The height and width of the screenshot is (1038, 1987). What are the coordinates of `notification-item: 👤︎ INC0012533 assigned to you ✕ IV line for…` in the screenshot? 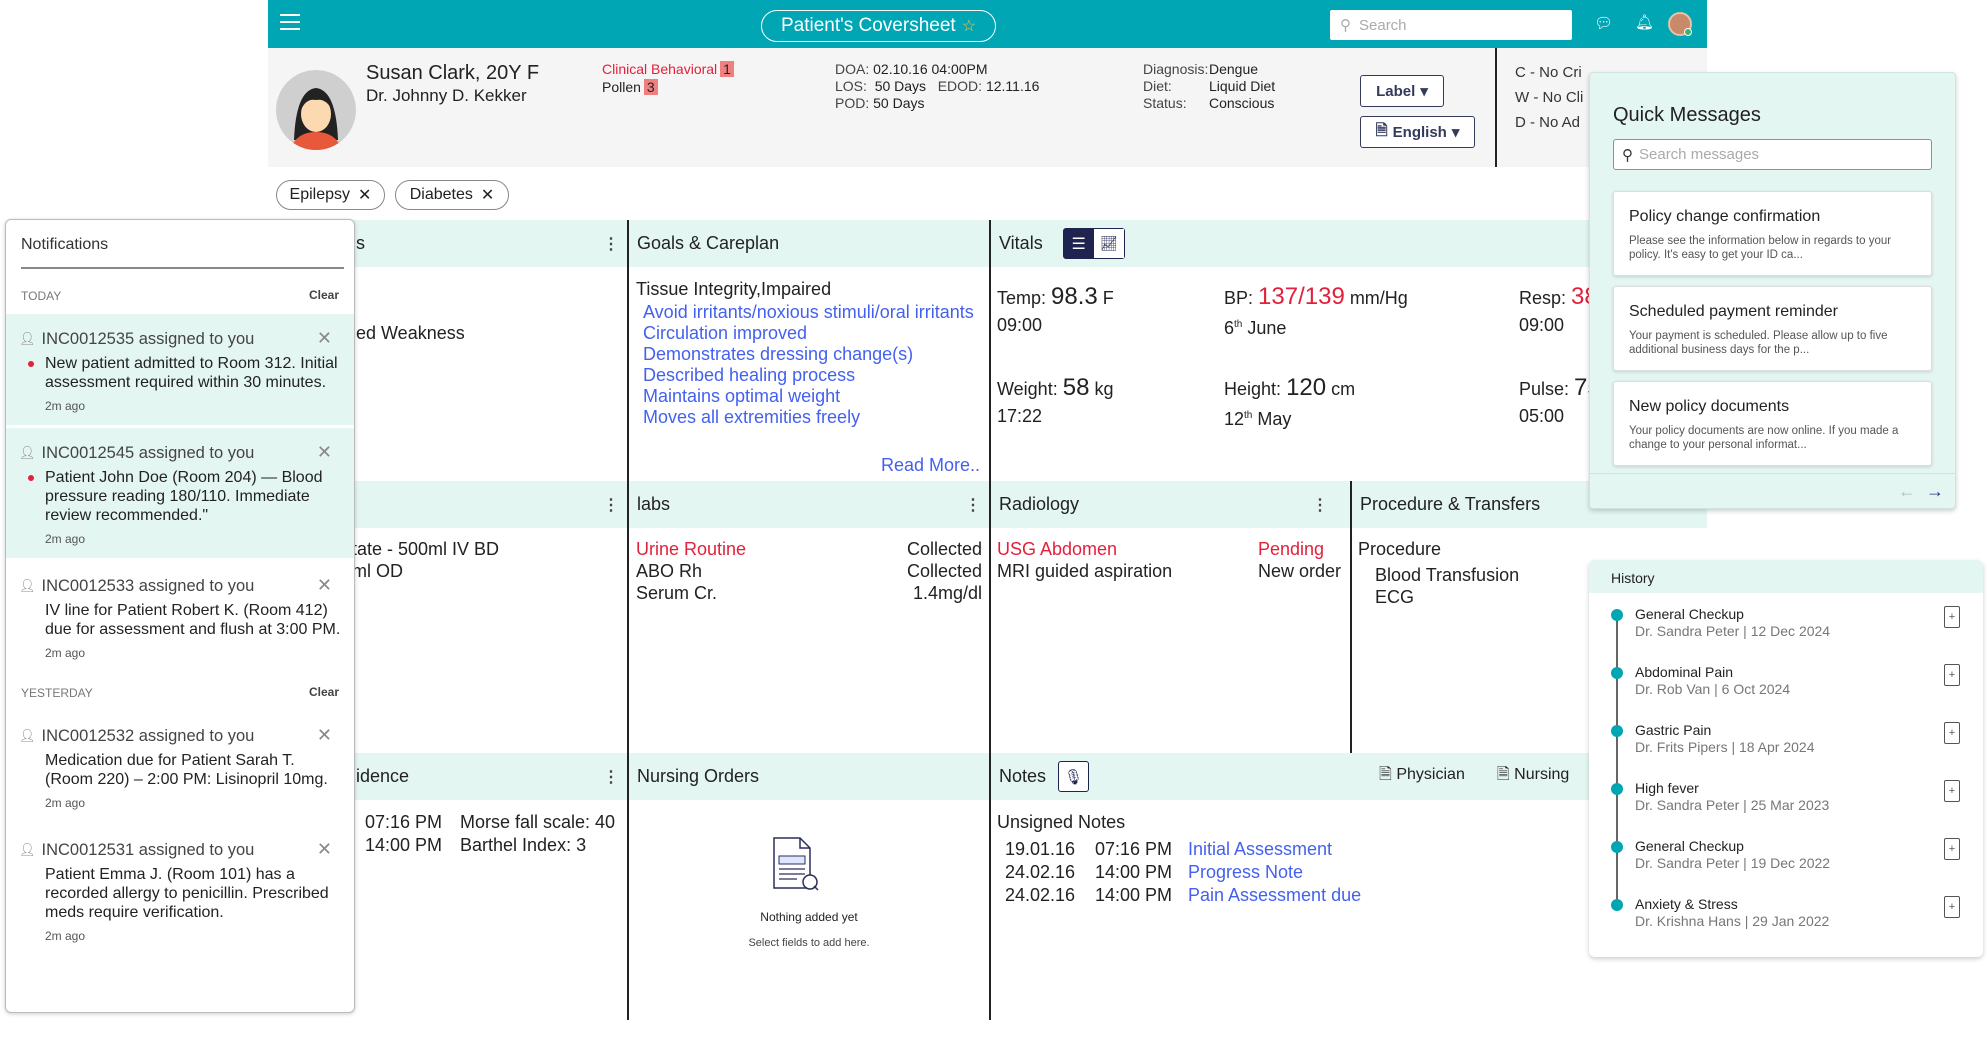 It's located at (180, 616).